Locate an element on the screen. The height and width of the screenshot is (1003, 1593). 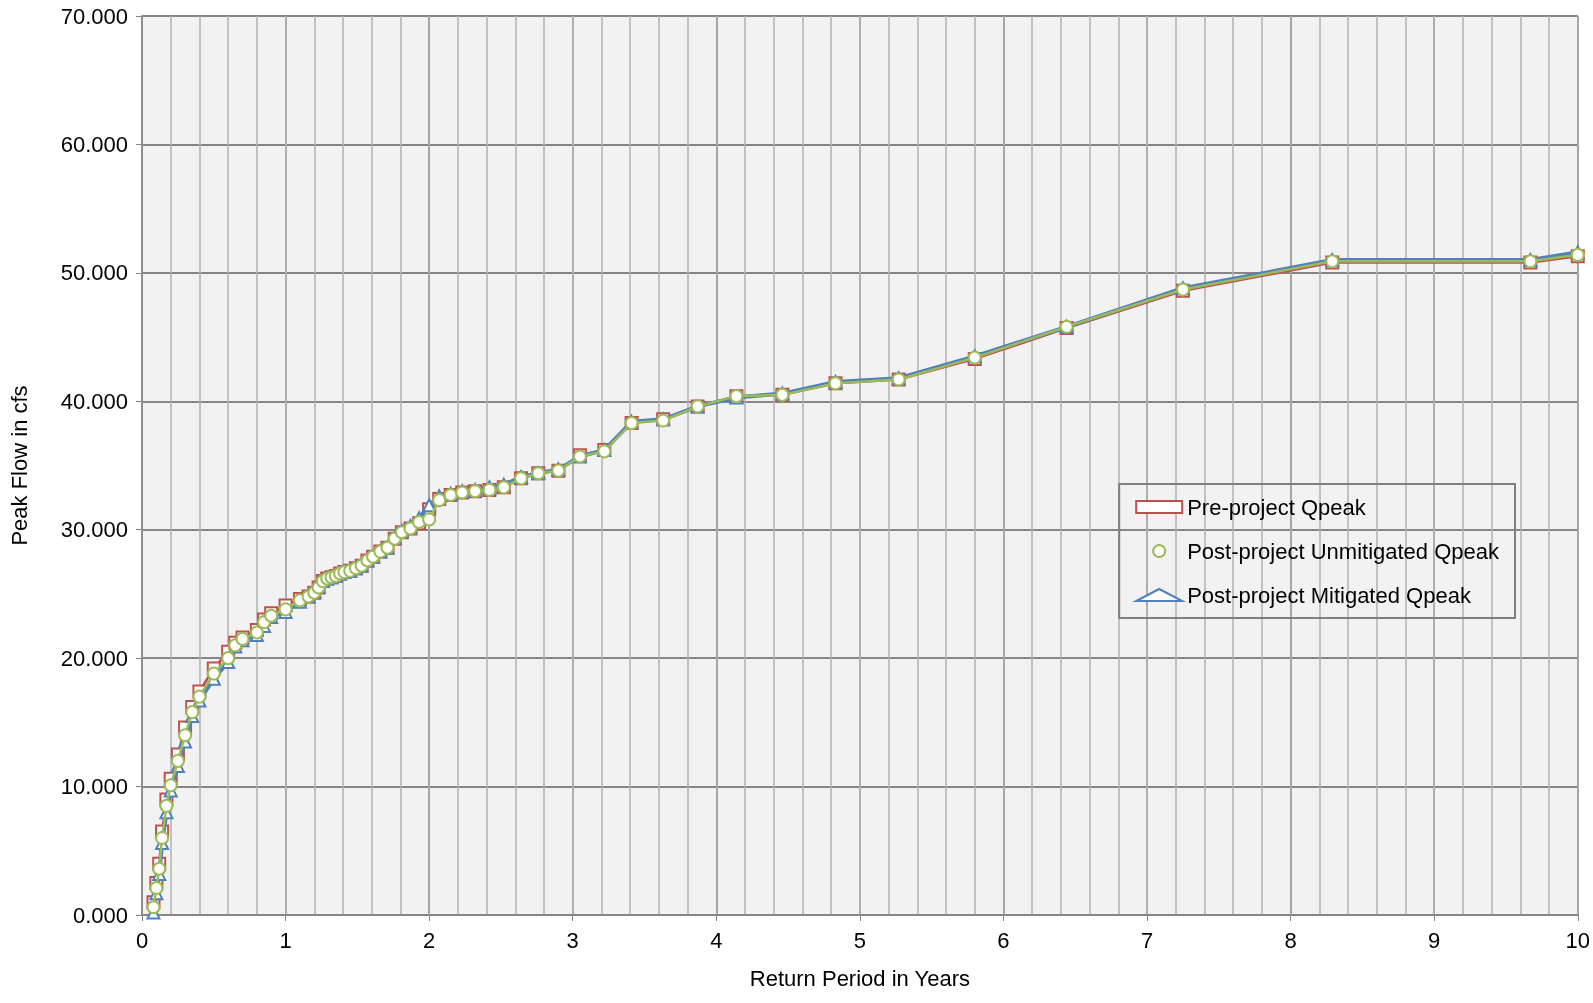
y-axis-title: Peak Flow in cfs is located at coordinates (19, 465).